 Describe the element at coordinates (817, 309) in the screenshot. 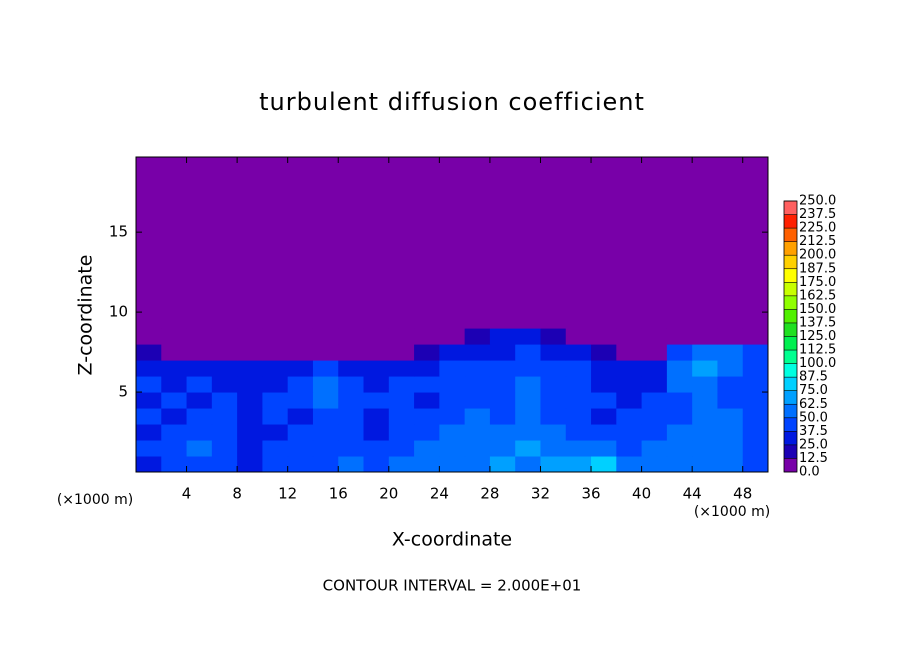

I see `colorbar-label: 150.0` at that location.